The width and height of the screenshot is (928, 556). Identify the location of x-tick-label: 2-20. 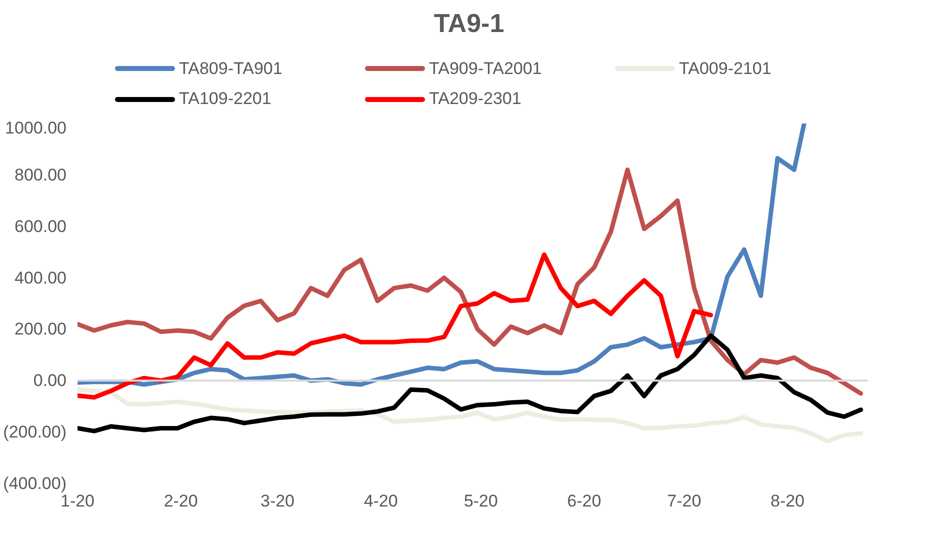
(181, 501).